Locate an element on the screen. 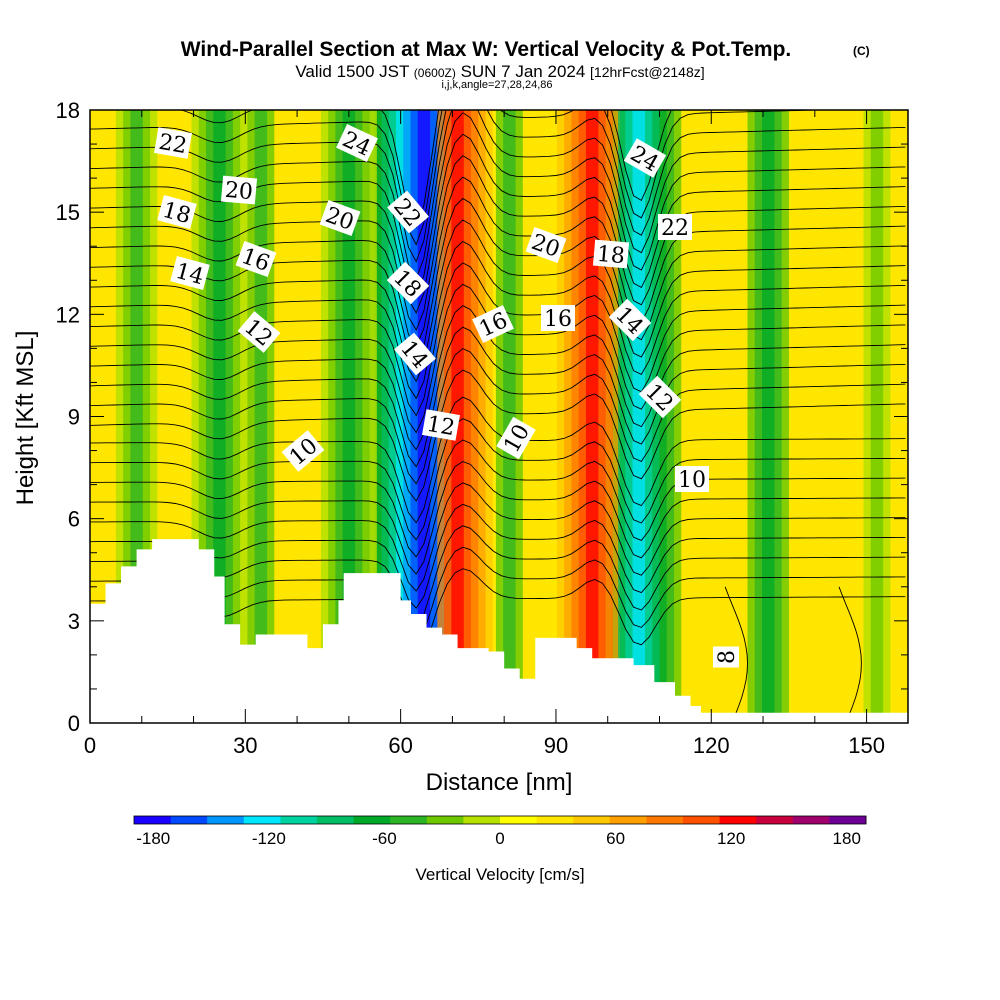 Image resolution: width=1000 pixels, height=1000 pixels. x-tick-label: 150 is located at coordinates (866, 745).